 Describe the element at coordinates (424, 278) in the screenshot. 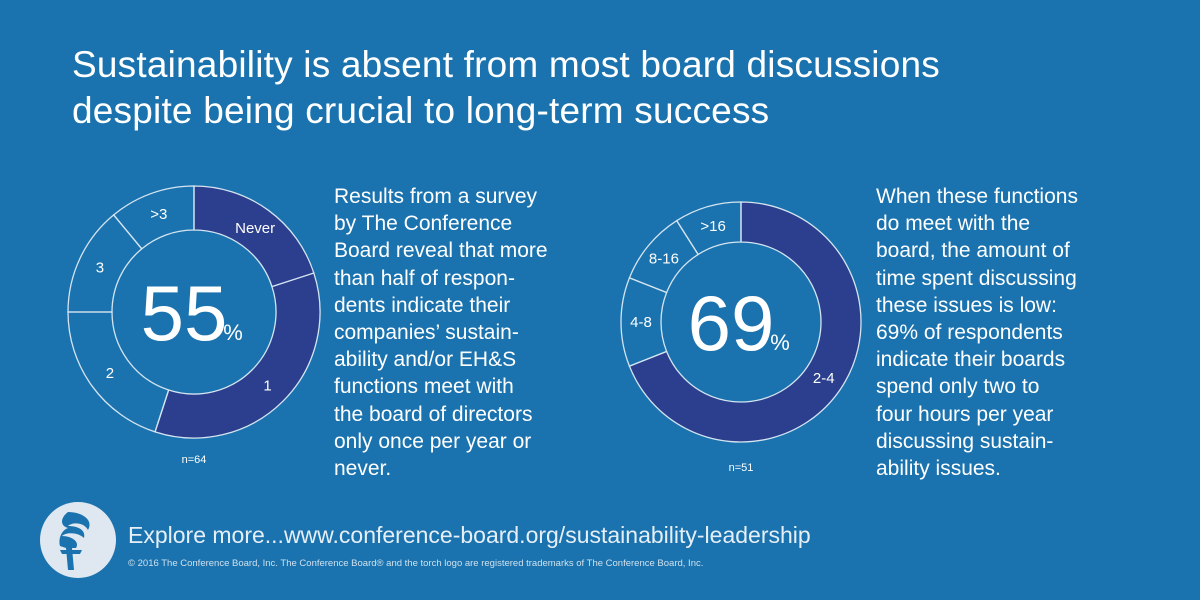

I see `paragraph1-line: than half of respon-` at that location.